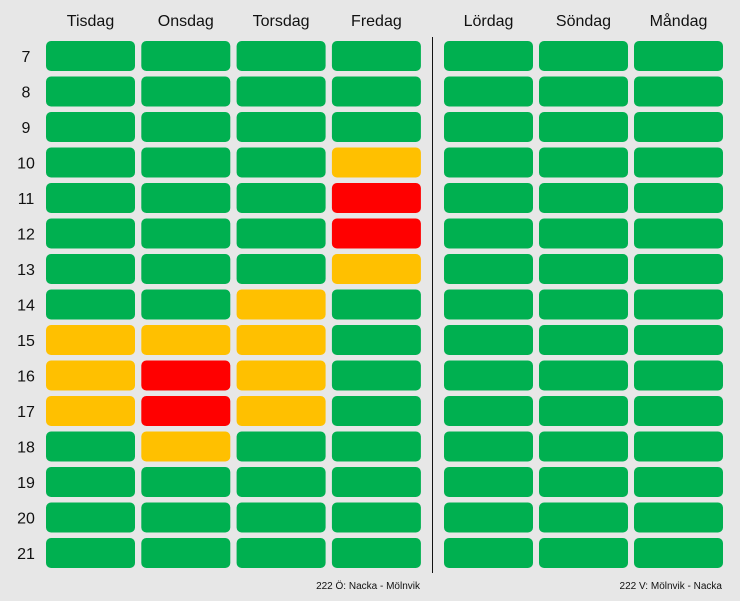  What do you see at coordinates (488, 233) in the screenshot?
I see `cell-lördag-12-green` at bounding box center [488, 233].